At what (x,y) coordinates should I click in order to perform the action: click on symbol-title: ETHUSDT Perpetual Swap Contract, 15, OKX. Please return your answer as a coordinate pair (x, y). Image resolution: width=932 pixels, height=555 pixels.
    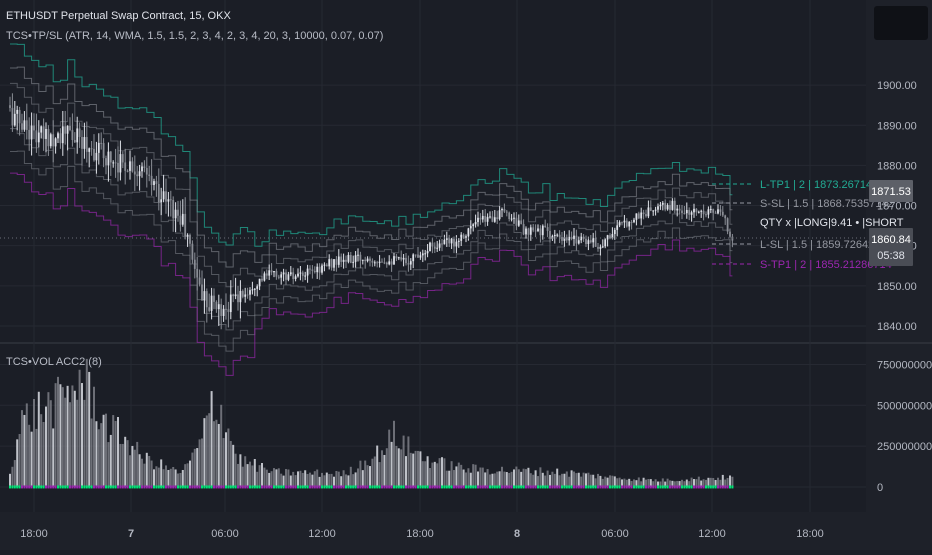
    Looking at the image, I should click on (118, 16).